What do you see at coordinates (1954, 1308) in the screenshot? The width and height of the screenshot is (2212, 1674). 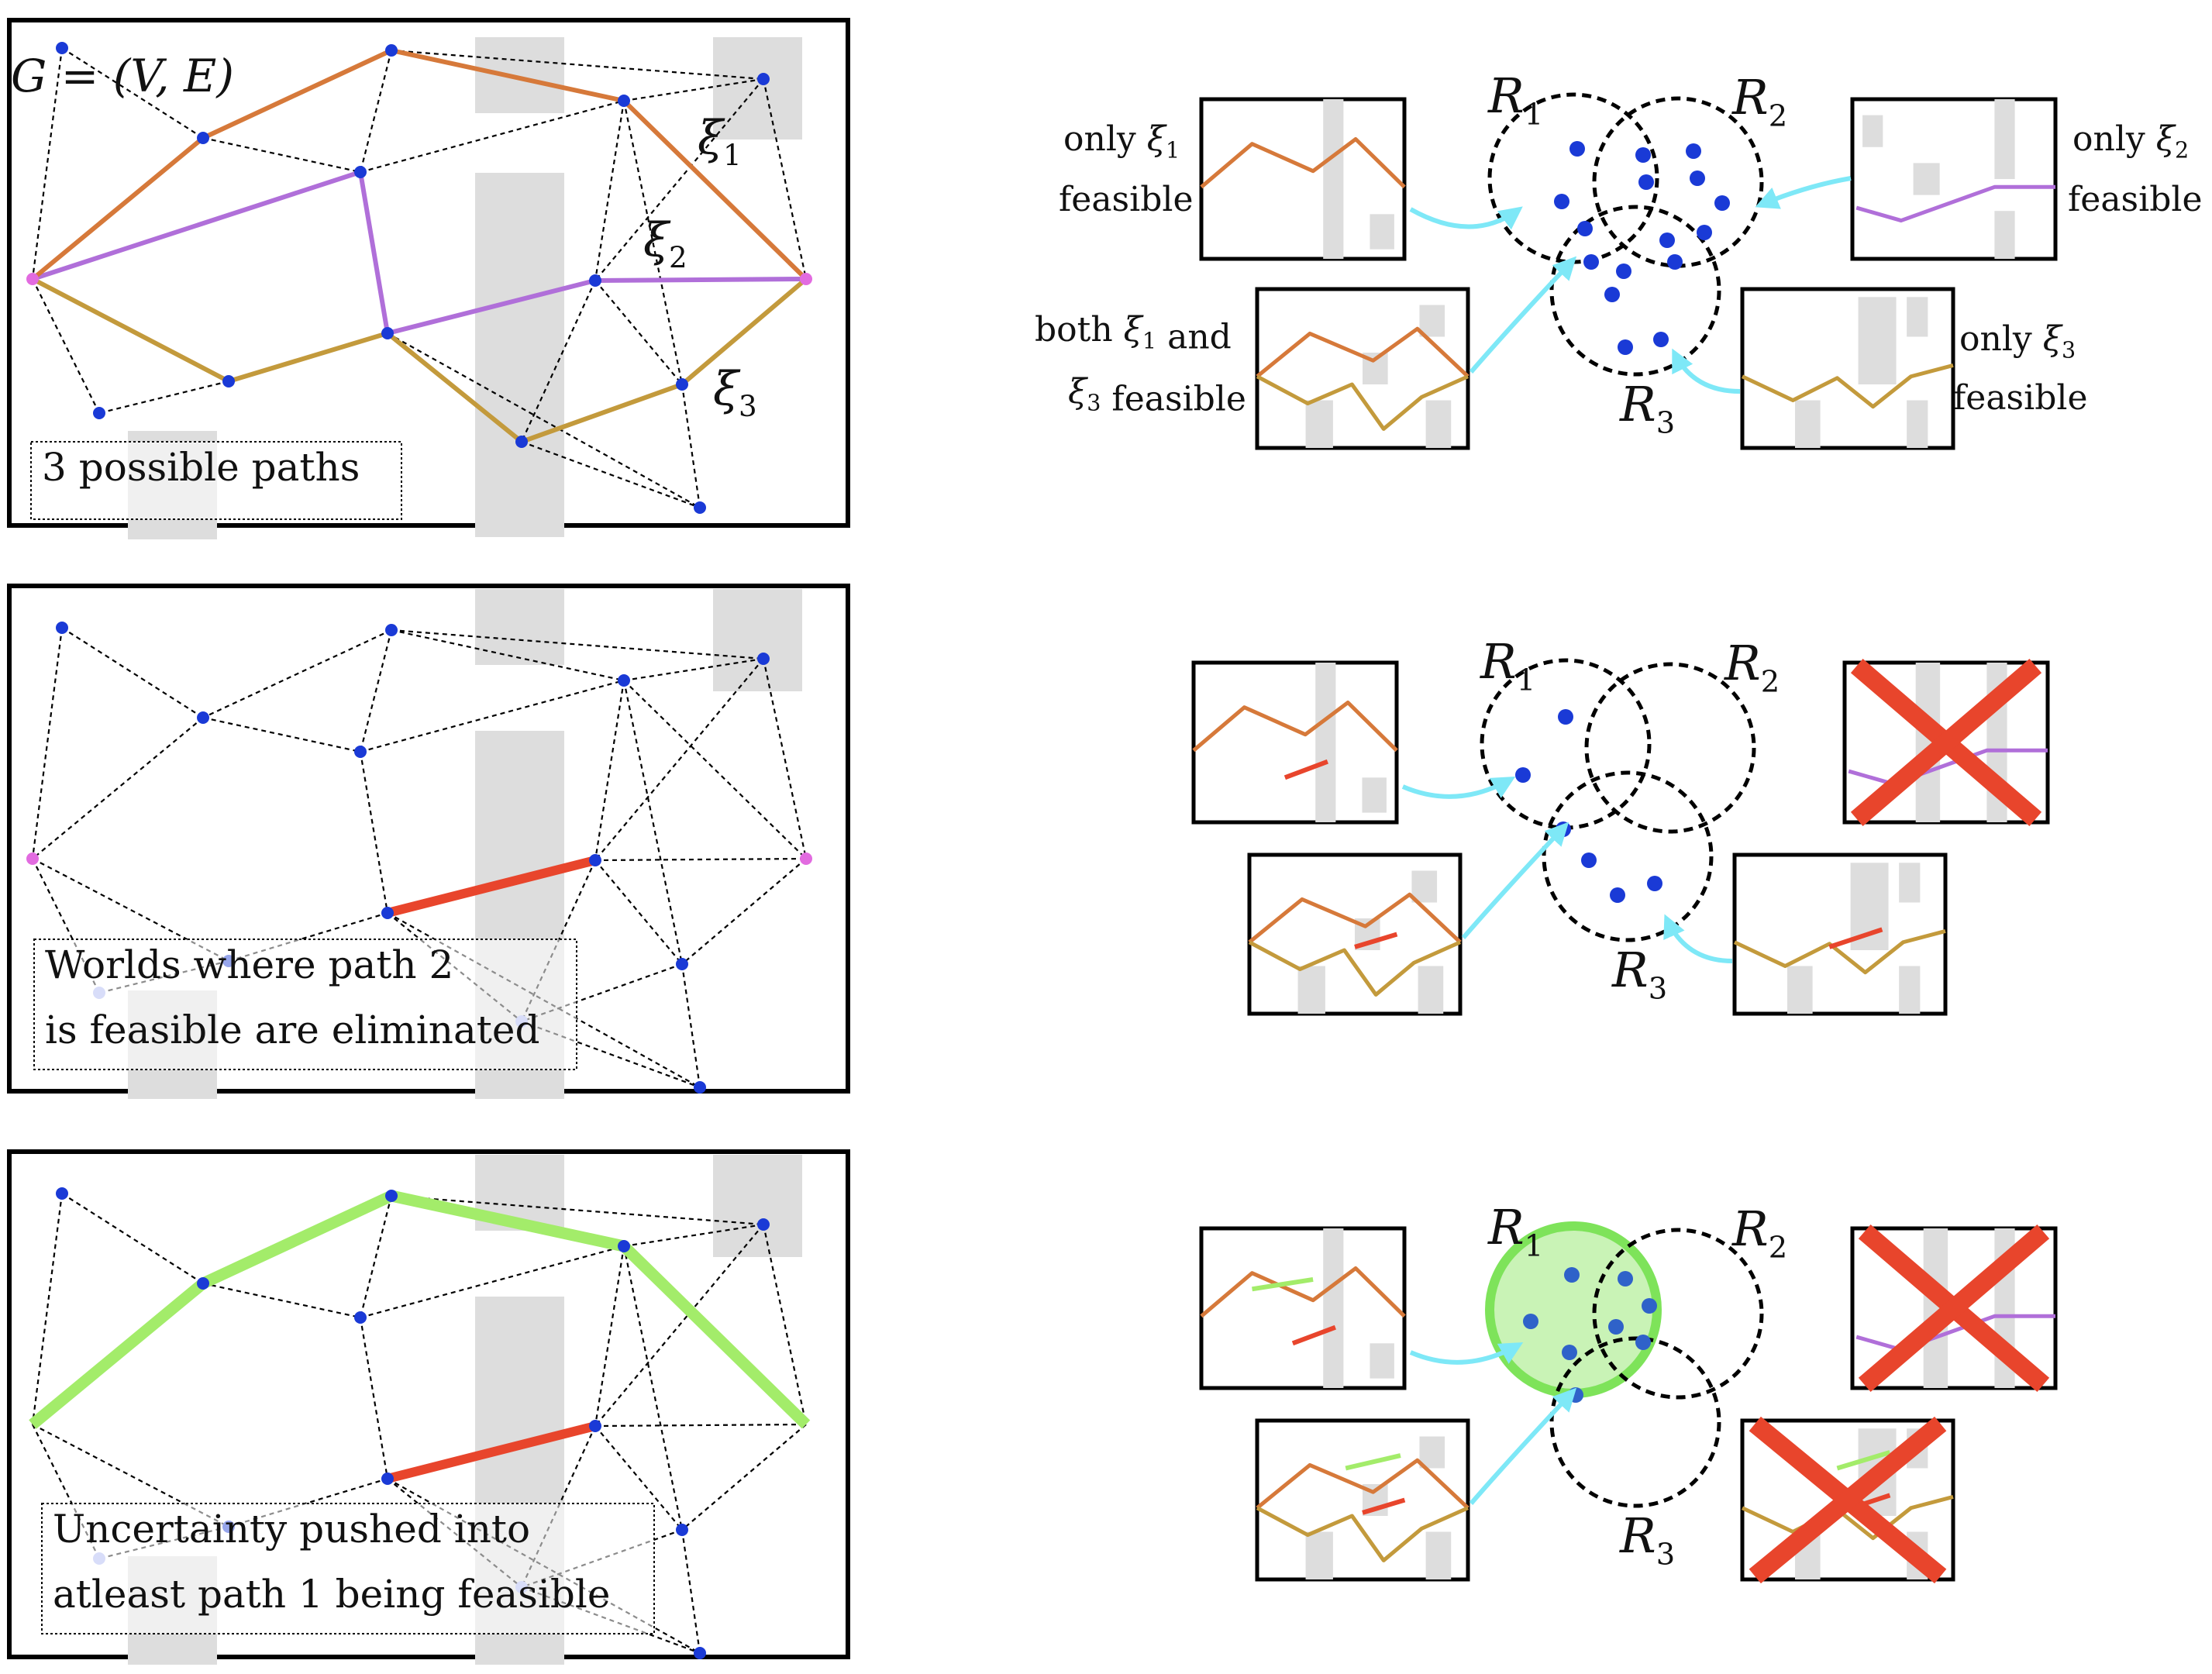 I see `thumbnail-xi2-eliminated` at bounding box center [1954, 1308].